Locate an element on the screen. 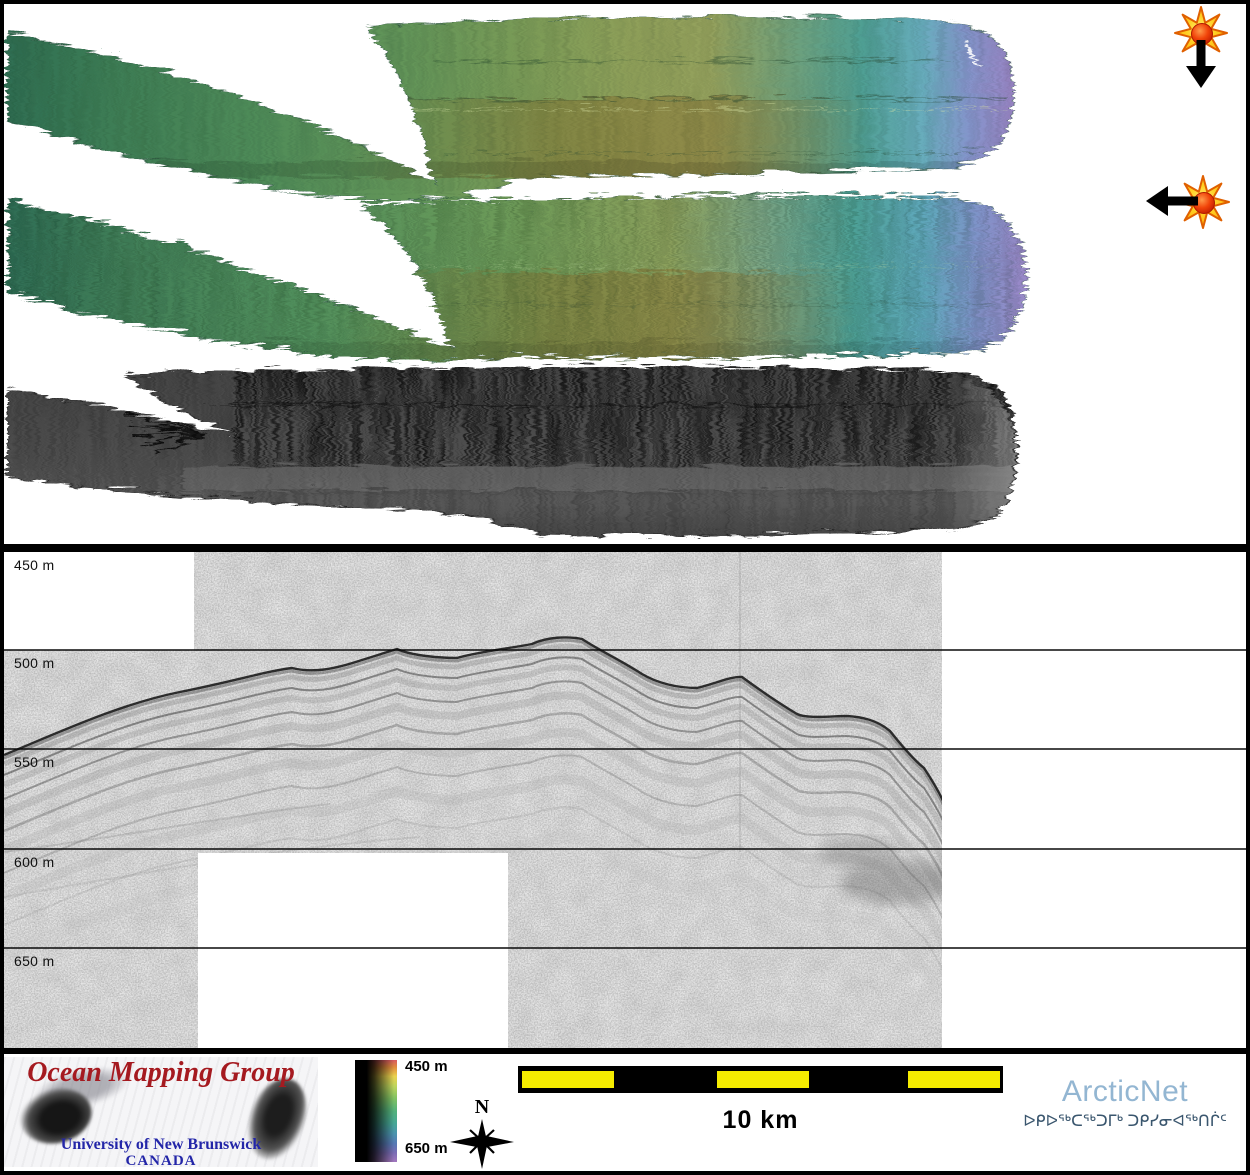 This screenshot has height=1175, width=1250. depth-label-450: 450 m is located at coordinates (34, 565).